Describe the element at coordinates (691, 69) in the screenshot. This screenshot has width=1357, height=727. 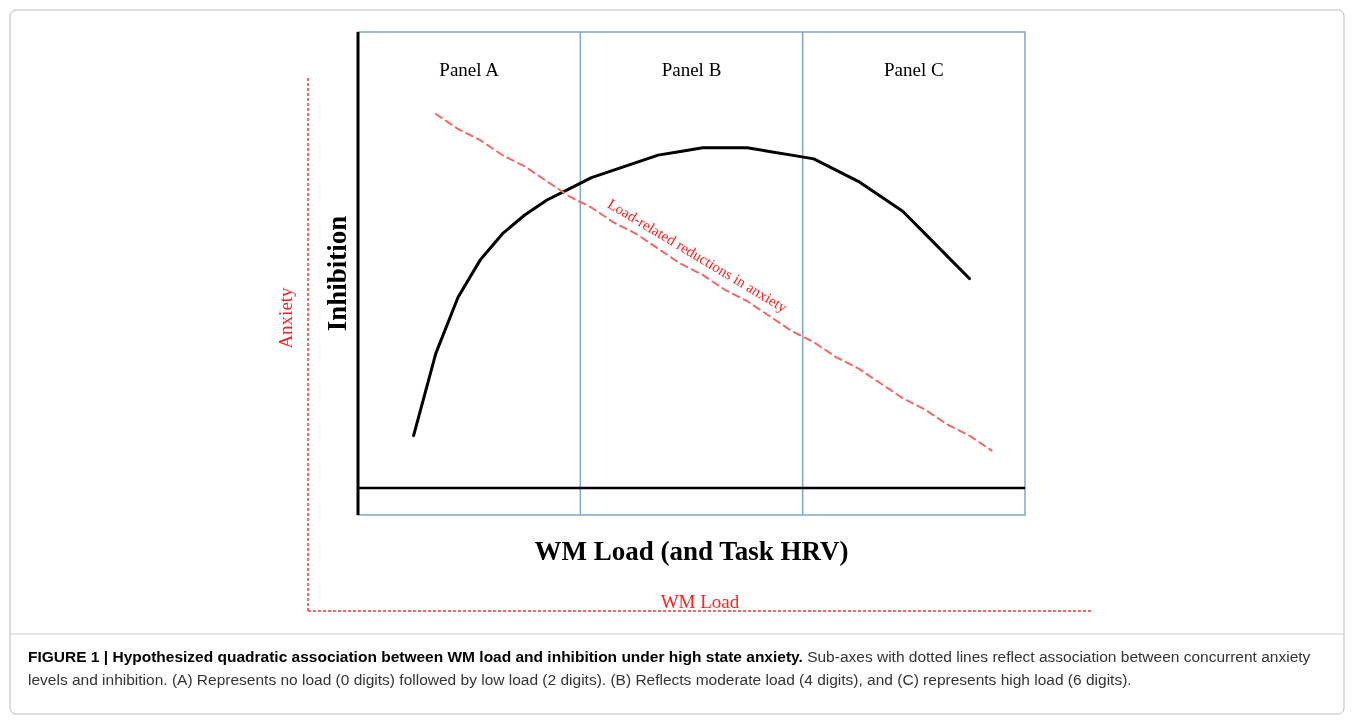
I see `text: Panel B` at that location.